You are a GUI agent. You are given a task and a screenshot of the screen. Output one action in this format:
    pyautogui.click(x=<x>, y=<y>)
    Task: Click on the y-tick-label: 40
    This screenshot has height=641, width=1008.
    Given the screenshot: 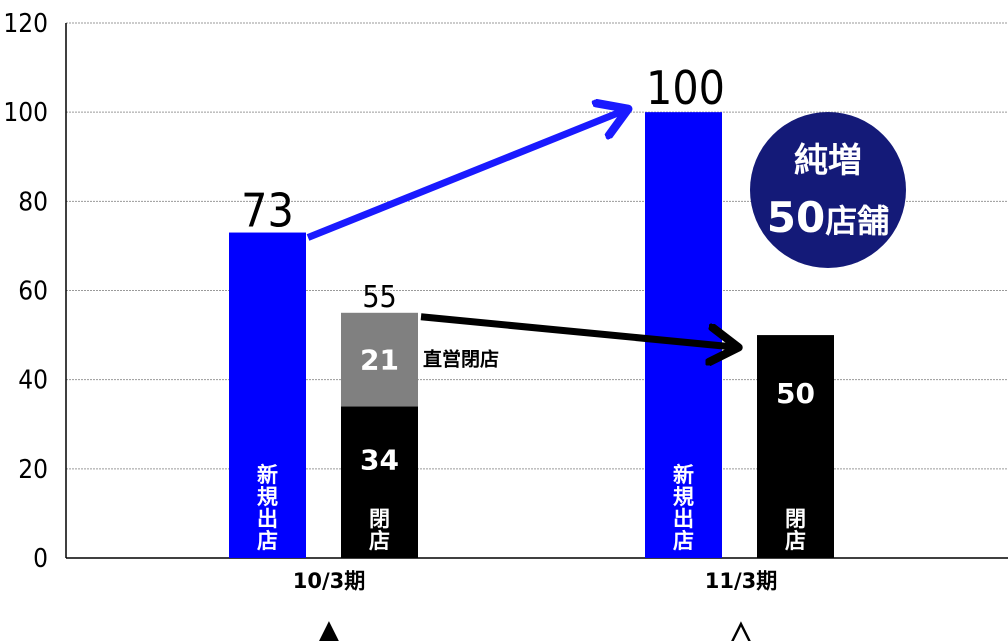 What is the action you would take?
    pyautogui.click(x=33, y=381)
    